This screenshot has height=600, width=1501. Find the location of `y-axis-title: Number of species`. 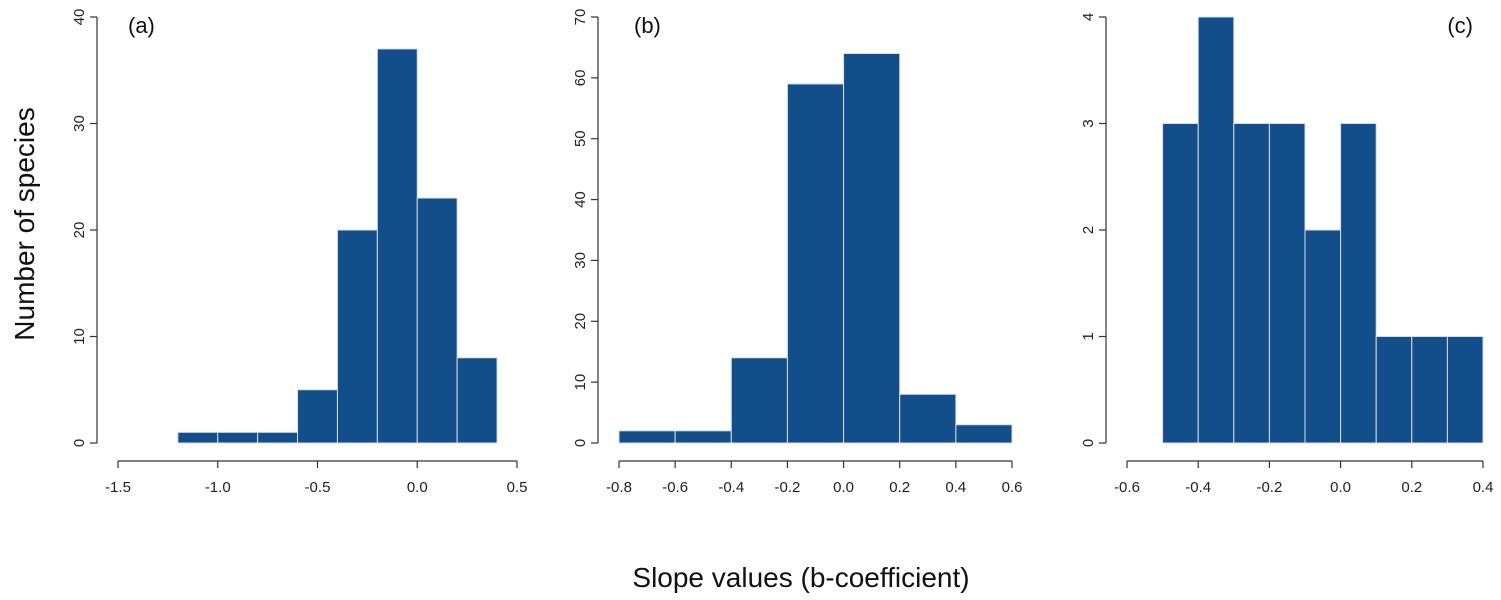

y-axis-title: Number of species is located at coordinates (24, 223).